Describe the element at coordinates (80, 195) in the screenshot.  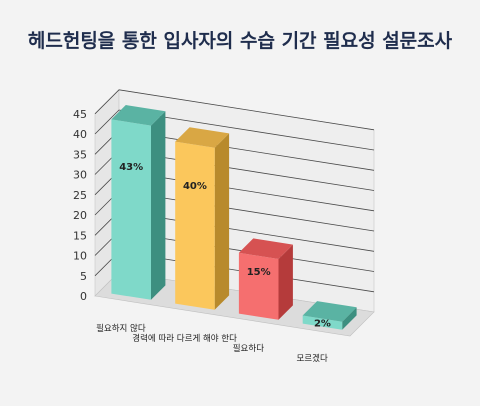
I see `y-tick-label: 25` at that location.